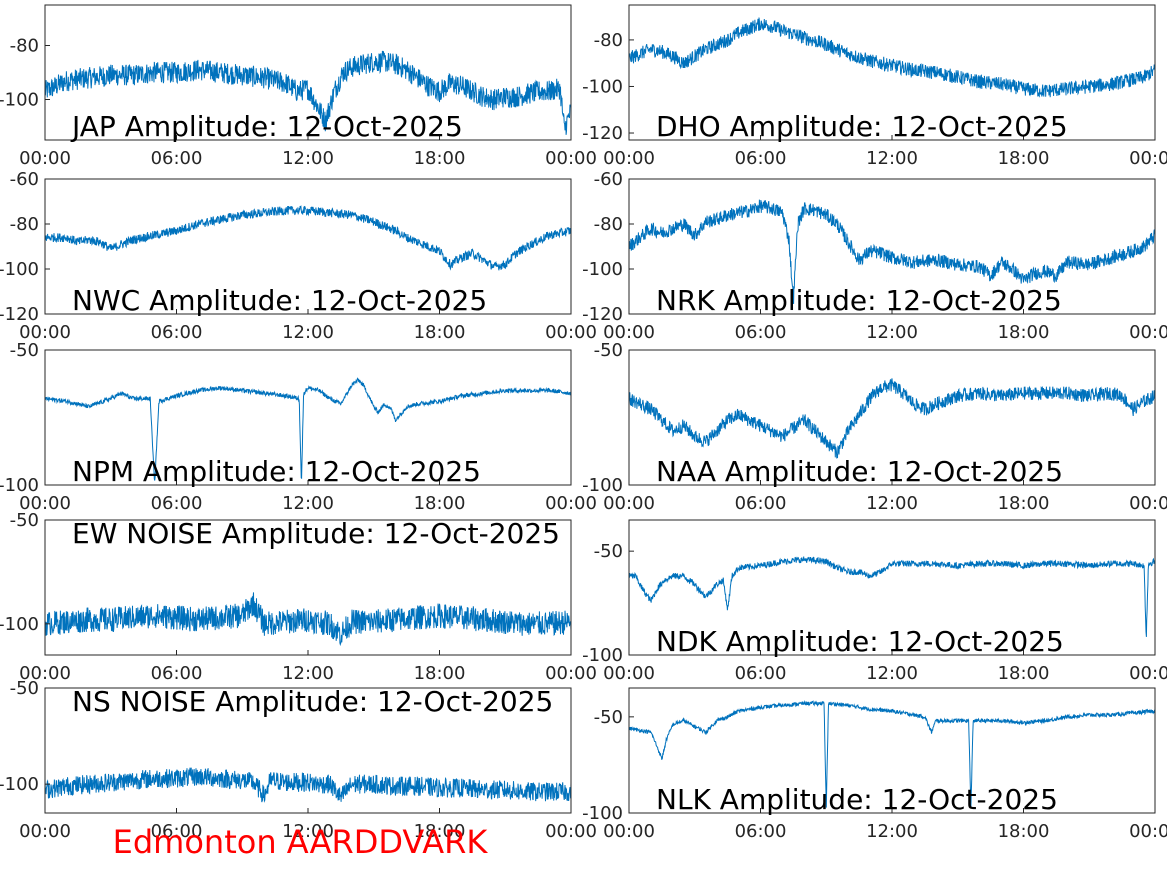 This screenshot has width=1167, height=875. What do you see at coordinates (859, 300) in the screenshot?
I see `panel-title: NRK Amplitude: 12-Oct-2025` at bounding box center [859, 300].